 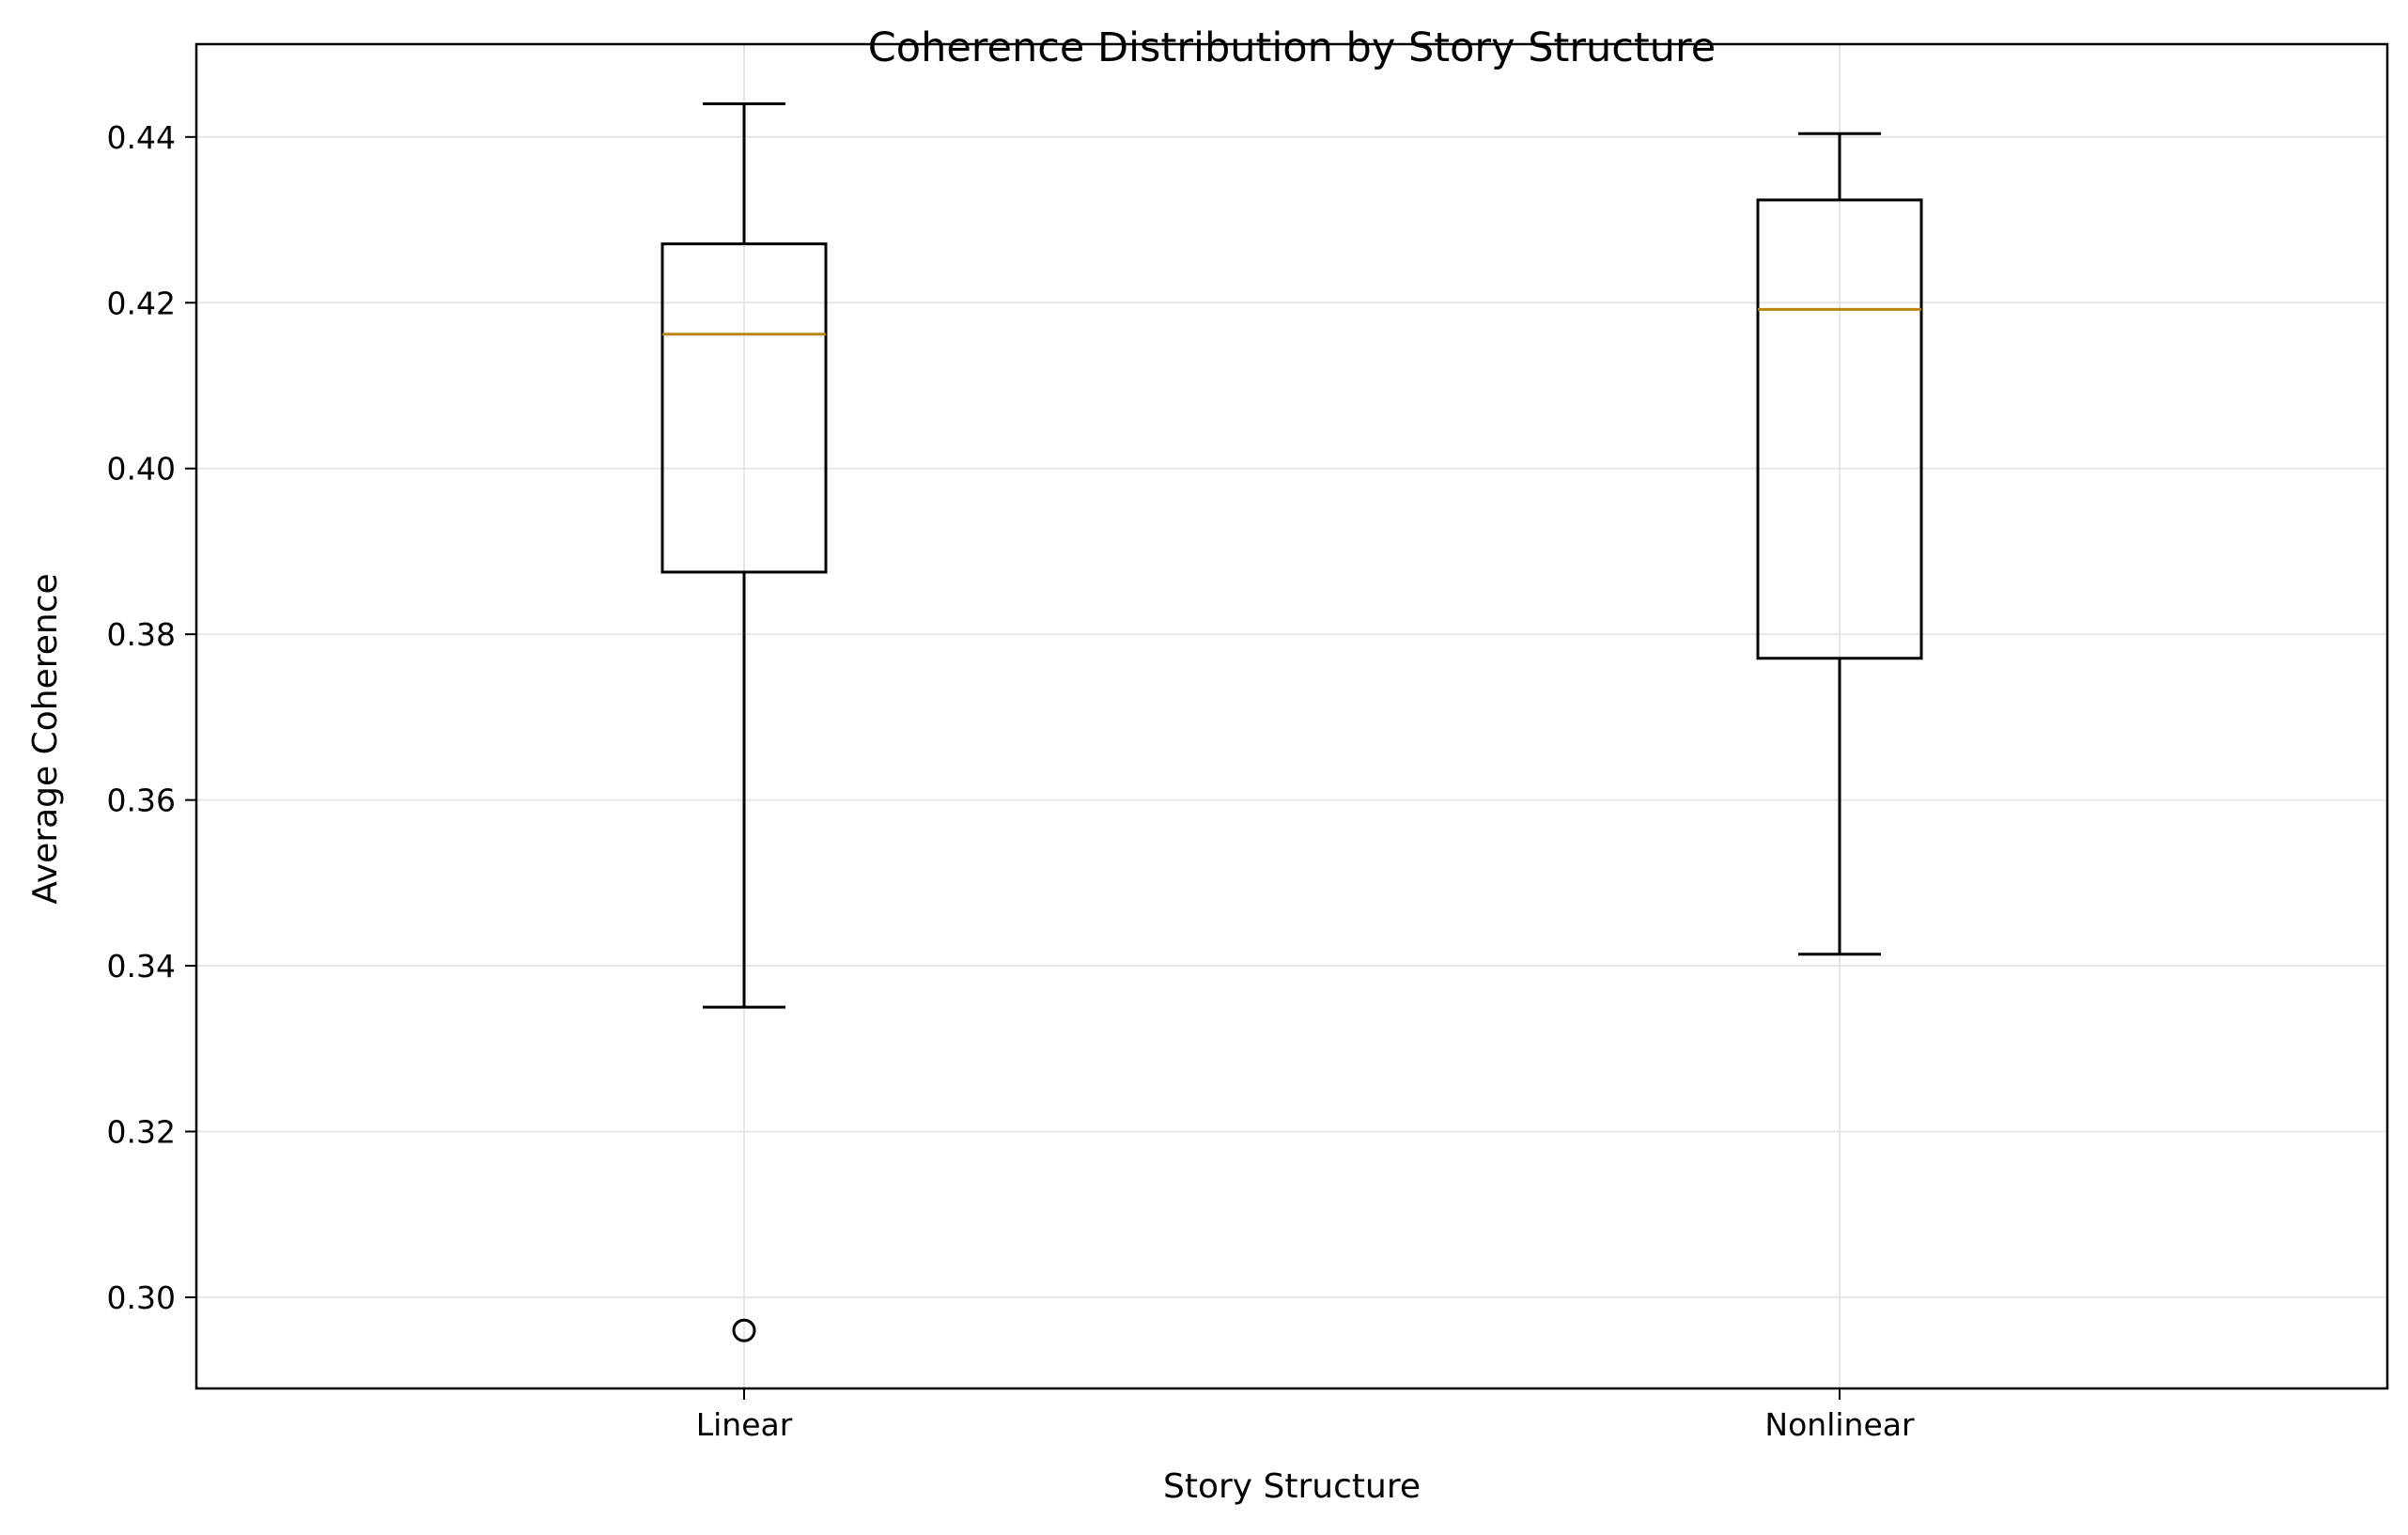 I want to click on y-tick-label: 0.30, so click(x=141, y=1297).